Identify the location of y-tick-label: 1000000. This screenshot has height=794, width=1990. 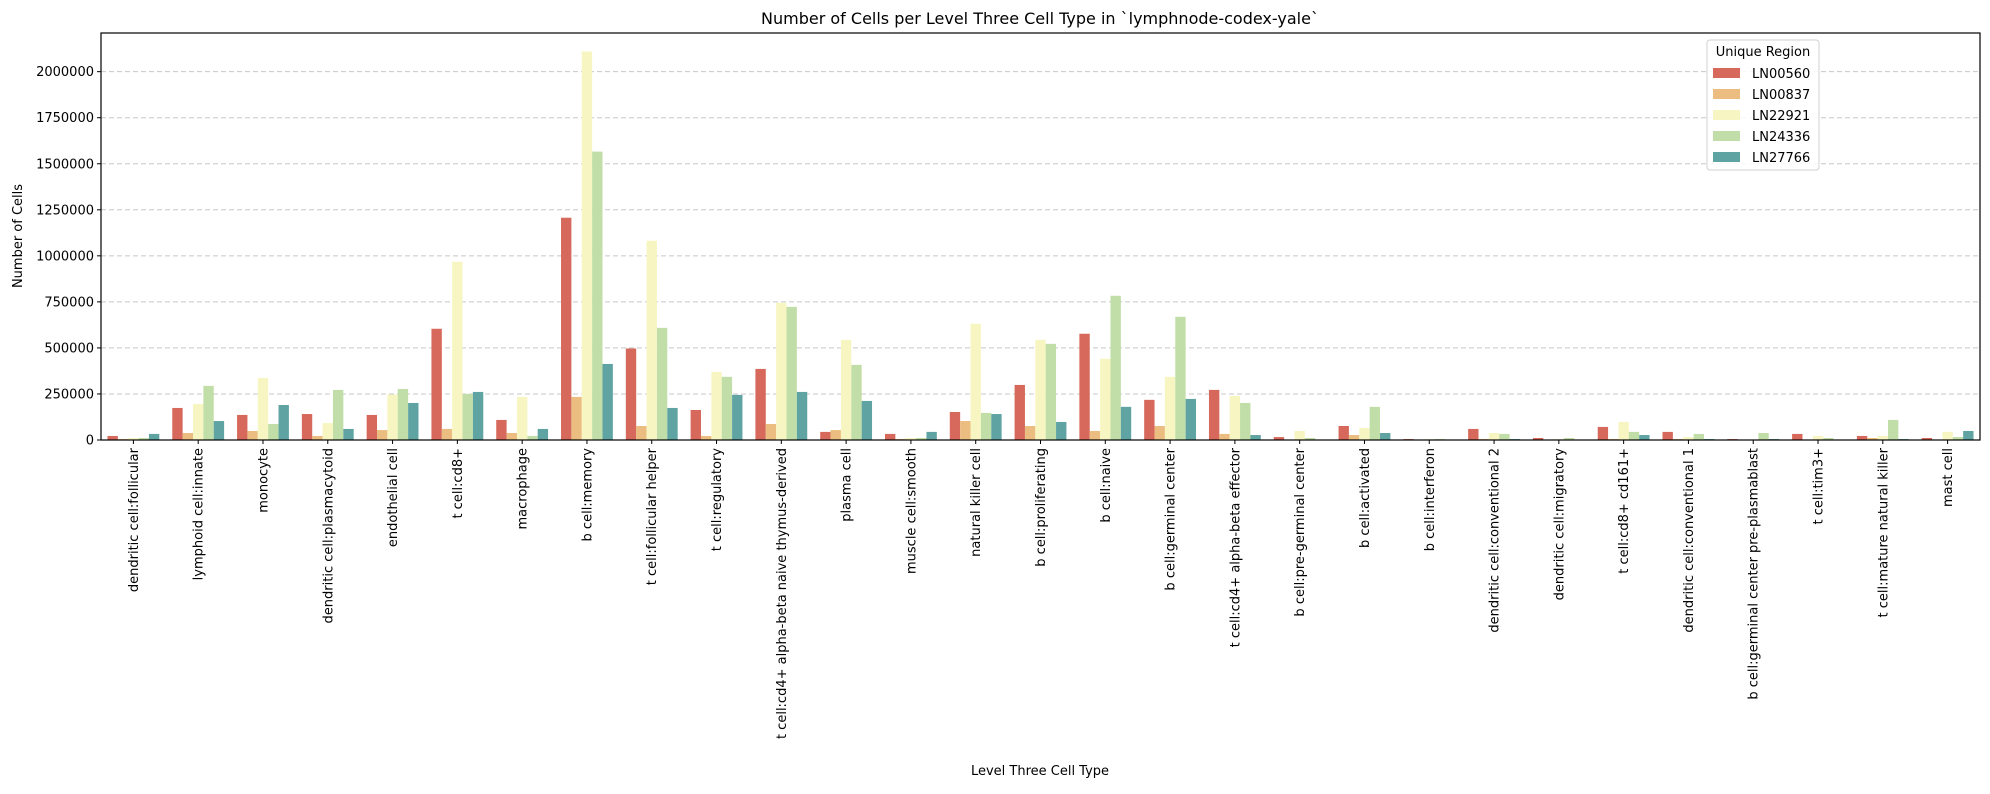
(65, 256).